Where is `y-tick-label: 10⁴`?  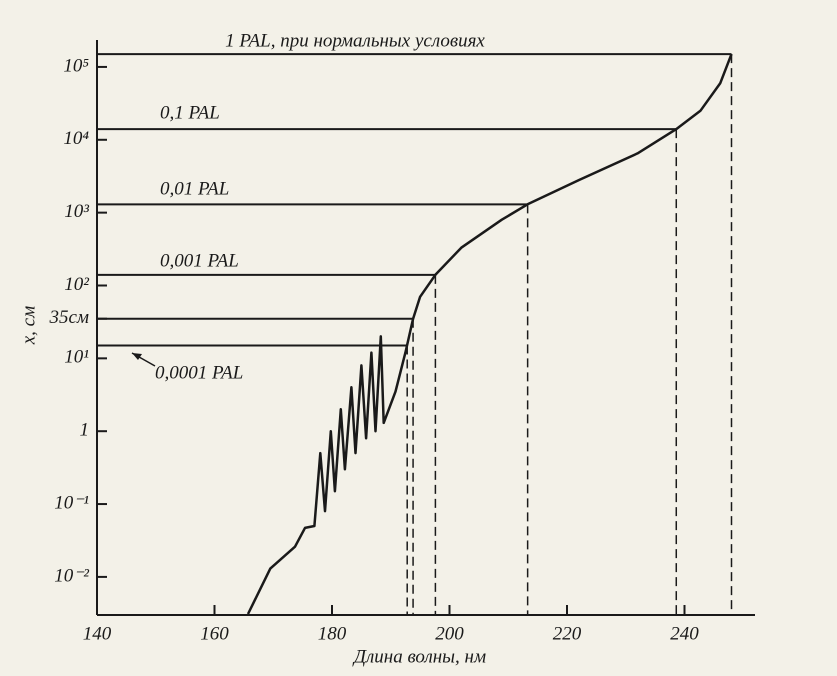
y-tick-label: 10⁴ is located at coordinates (76, 138).